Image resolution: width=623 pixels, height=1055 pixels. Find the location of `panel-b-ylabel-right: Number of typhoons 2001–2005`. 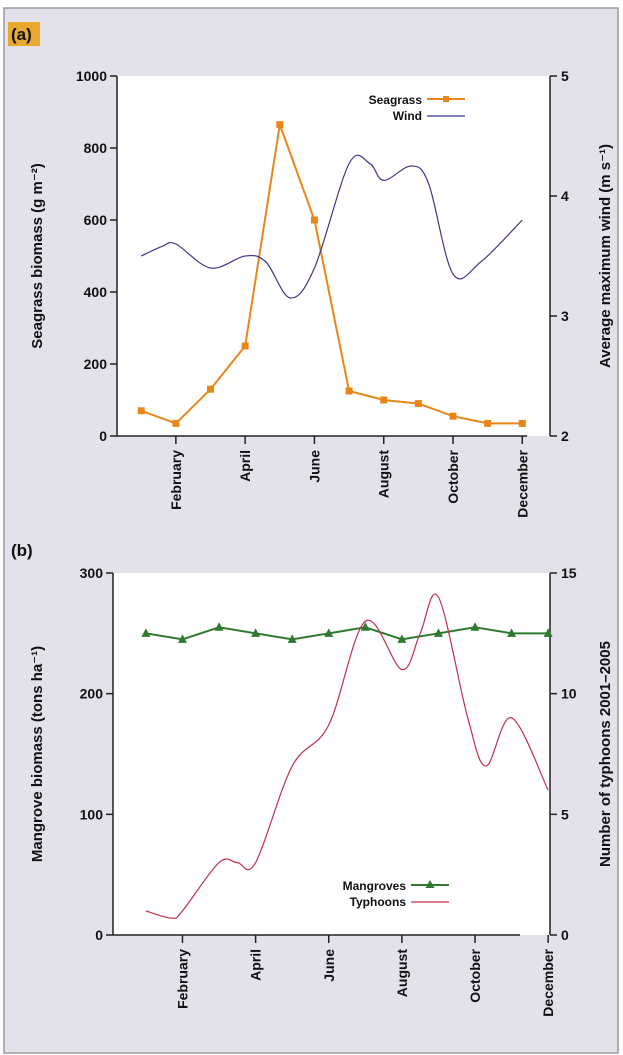

panel-b-ylabel-right: Number of typhoons 2001–2005 is located at coordinates (605, 754).